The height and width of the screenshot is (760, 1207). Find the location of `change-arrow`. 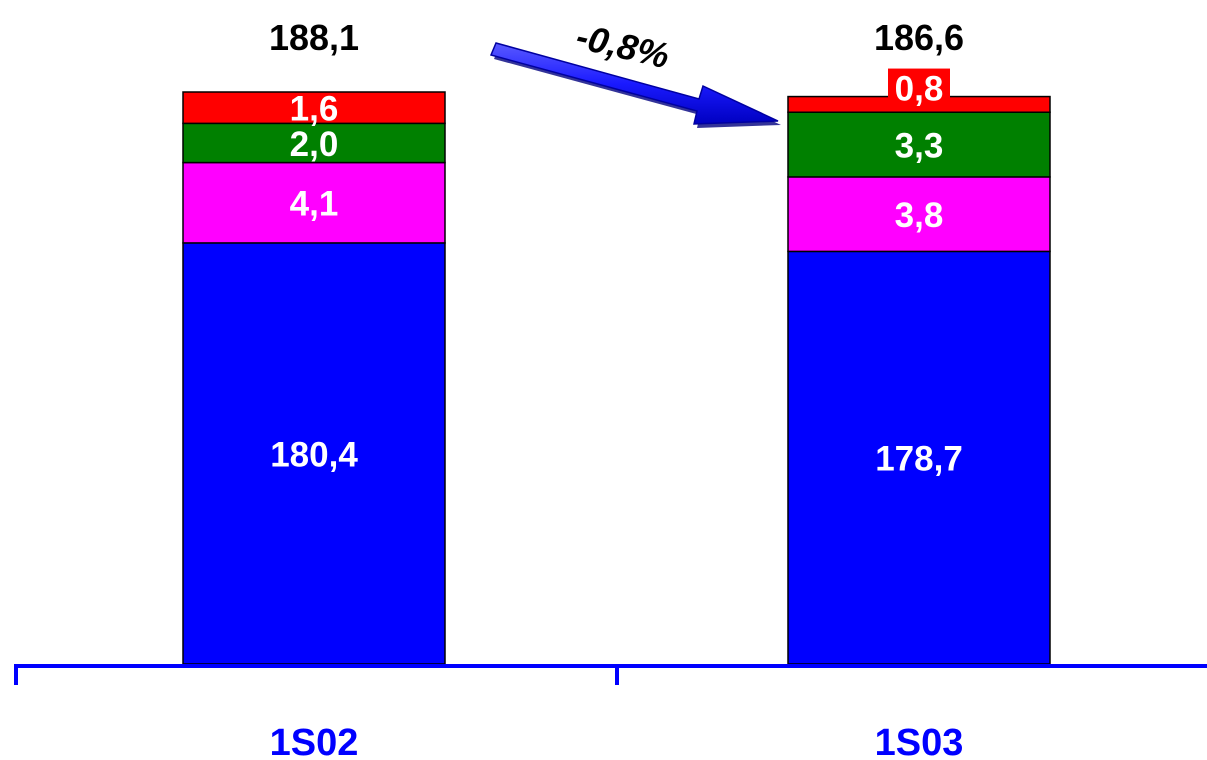

change-arrow is located at coordinates (634, 83).